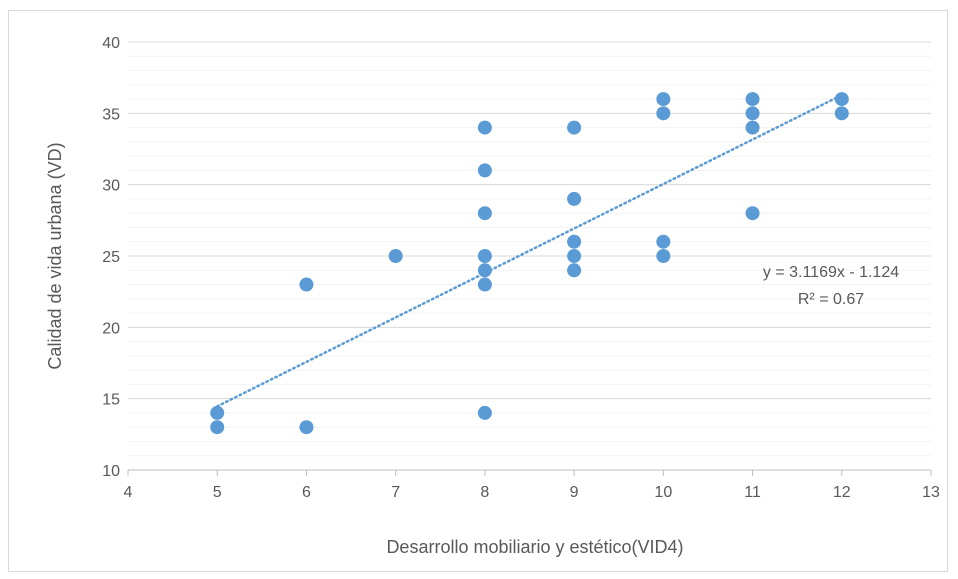 The width and height of the screenshot is (958, 579). I want to click on x-tick-label: 13, so click(931, 492).